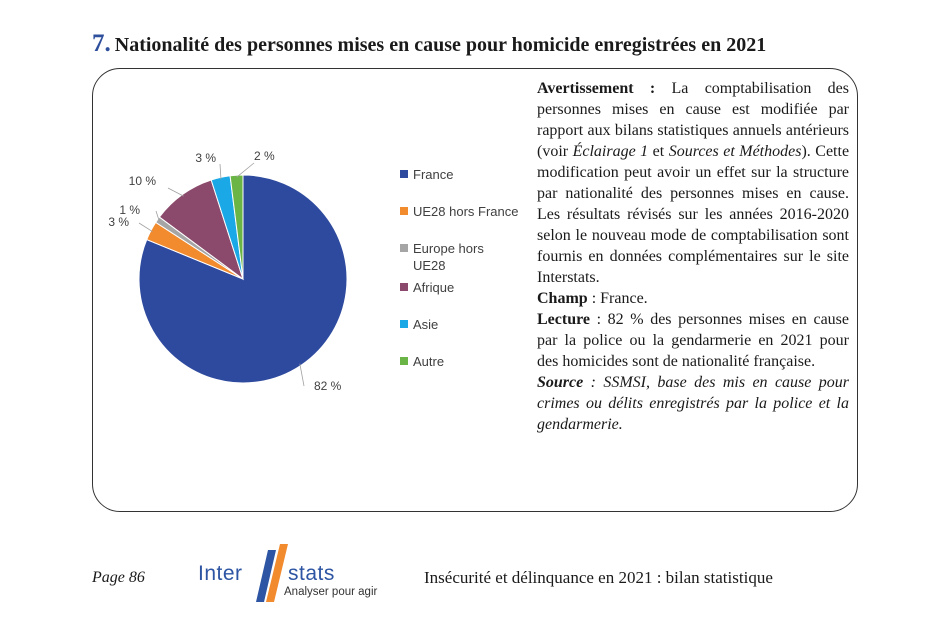  What do you see at coordinates (693, 298) in the screenshot?
I see `champ-paragraph: Champ : France.` at bounding box center [693, 298].